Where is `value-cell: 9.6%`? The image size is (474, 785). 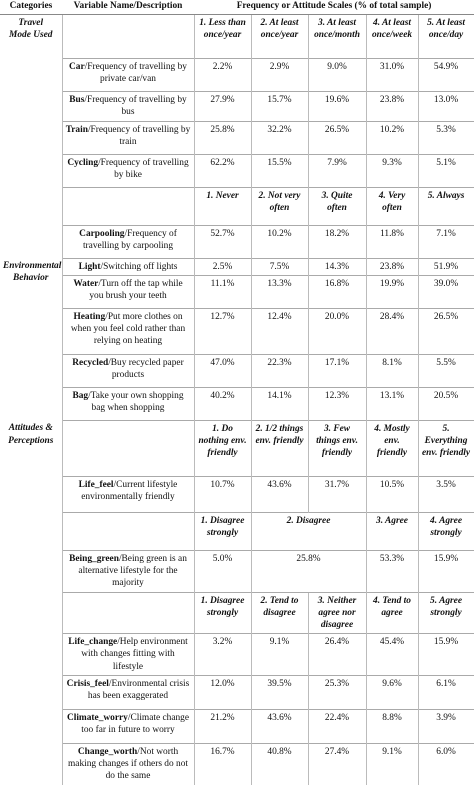
value-cell: 9.6% is located at coordinates (391, 692).